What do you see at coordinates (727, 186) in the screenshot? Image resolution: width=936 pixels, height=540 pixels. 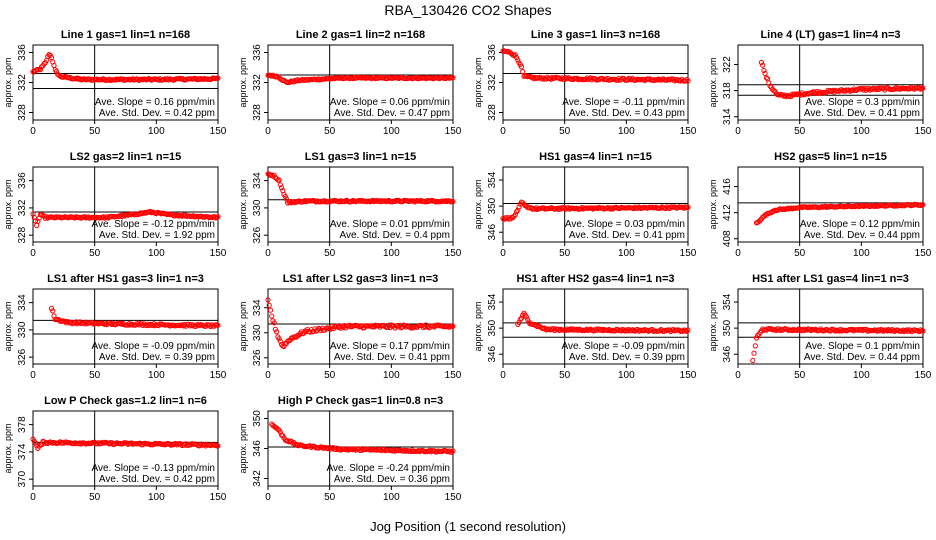 I see `y-tick-label: 416` at bounding box center [727, 186].